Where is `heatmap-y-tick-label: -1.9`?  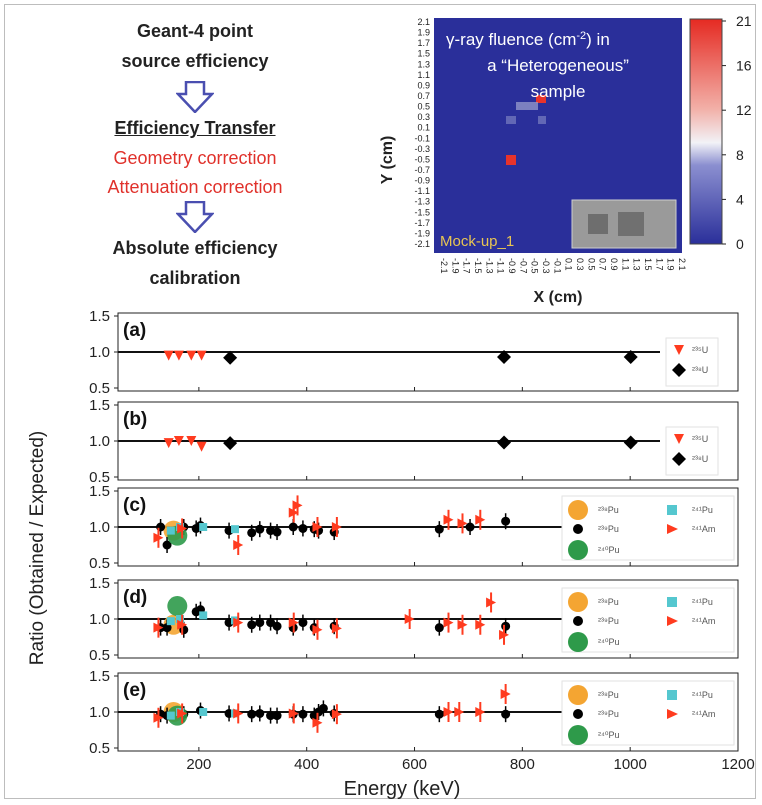
heatmap-y-tick-label: -1.9 is located at coordinates (422, 233).